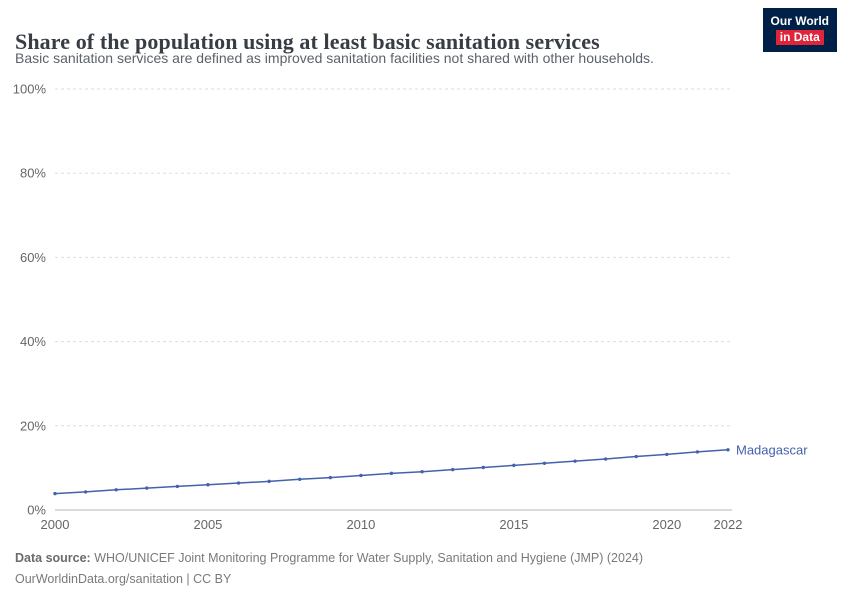  I want to click on x-tick-label: 2010, so click(360, 524).